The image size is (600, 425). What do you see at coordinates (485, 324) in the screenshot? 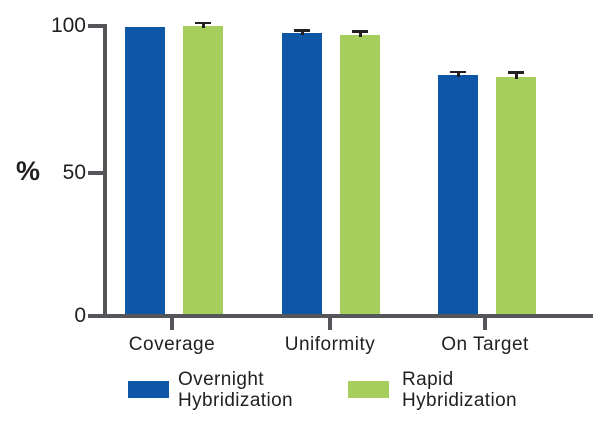
I see `x-tick-on-target` at bounding box center [485, 324].